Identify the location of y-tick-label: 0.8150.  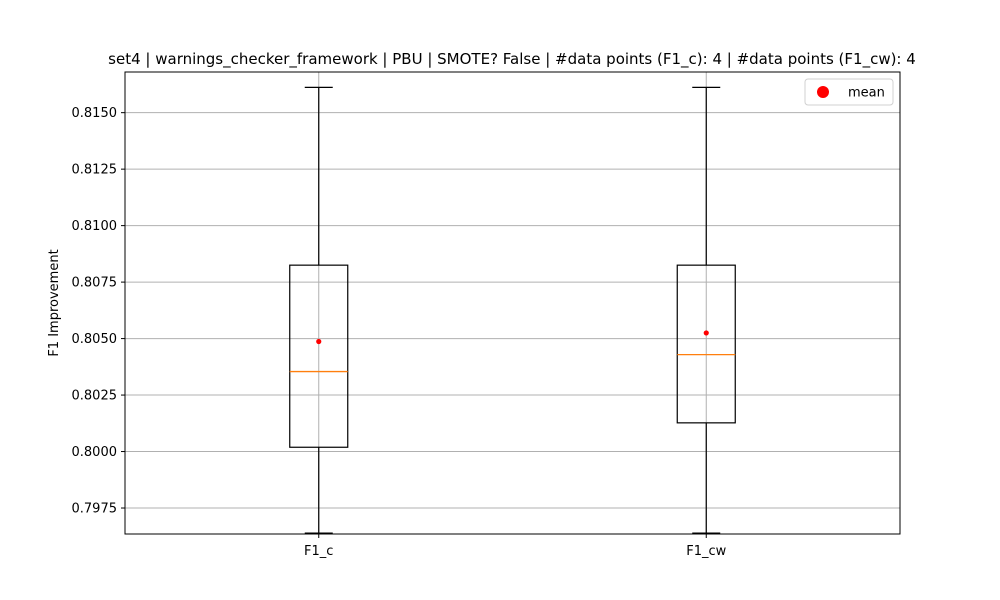
(95, 113).